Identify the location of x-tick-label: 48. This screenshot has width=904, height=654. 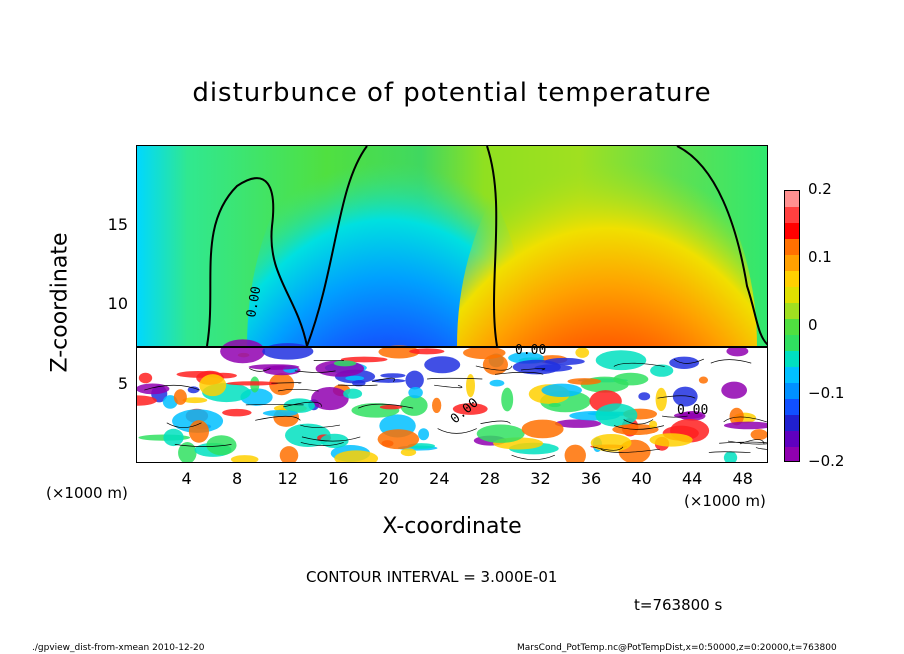
(742, 478).